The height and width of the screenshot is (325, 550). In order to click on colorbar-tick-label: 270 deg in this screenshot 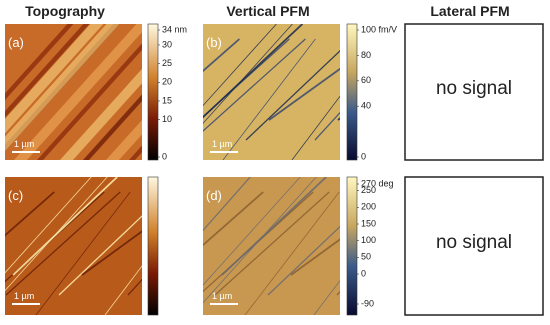, I will do `click(377, 183)`.